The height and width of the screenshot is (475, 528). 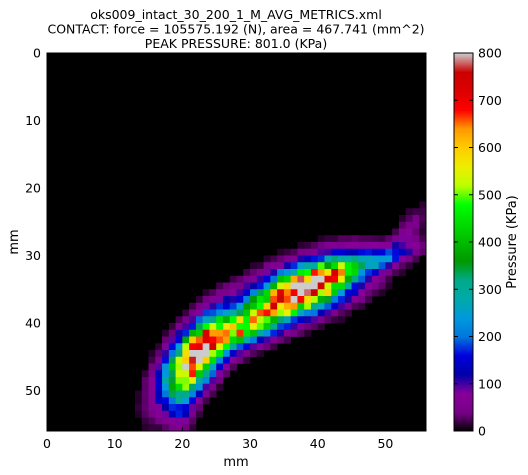 I want to click on colorbar: 0 100 200 300 400 500 600 700 800 Pressure (KPa), so click(x=486, y=242).